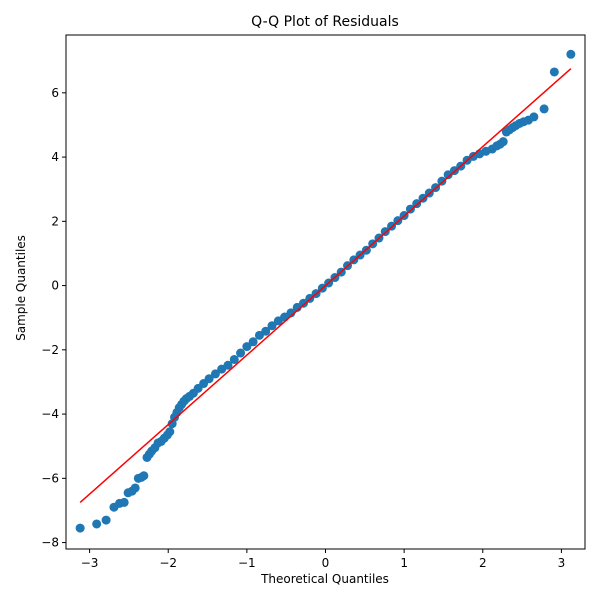 The width and height of the screenshot is (600, 600). I want to click on x-tick-label: −3, so click(90, 563).